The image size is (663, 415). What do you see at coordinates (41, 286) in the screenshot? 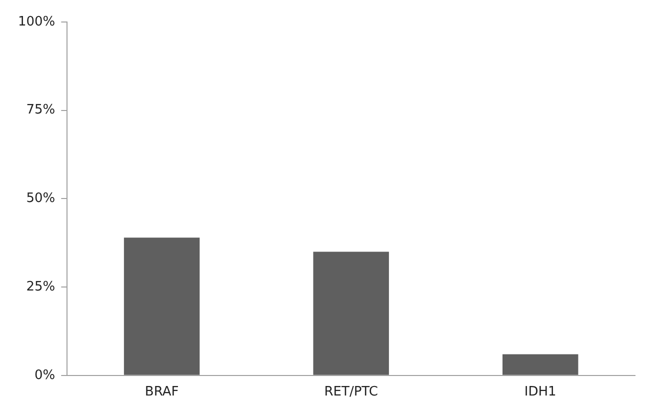
I see `y-tick-label: 25%` at bounding box center [41, 286].